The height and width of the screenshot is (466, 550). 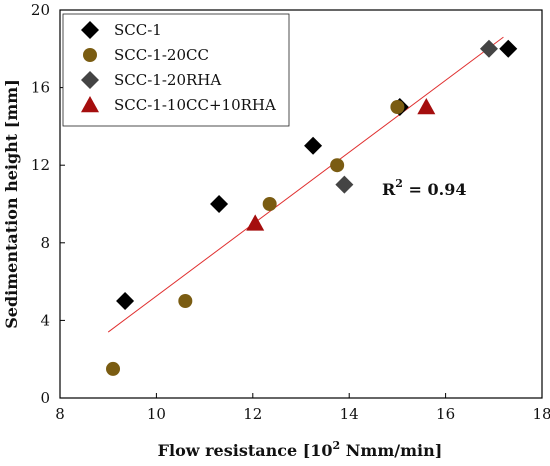 What do you see at coordinates (45, 398) in the screenshot?
I see `y-tick-label: 0` at bounding box center [45, 398].